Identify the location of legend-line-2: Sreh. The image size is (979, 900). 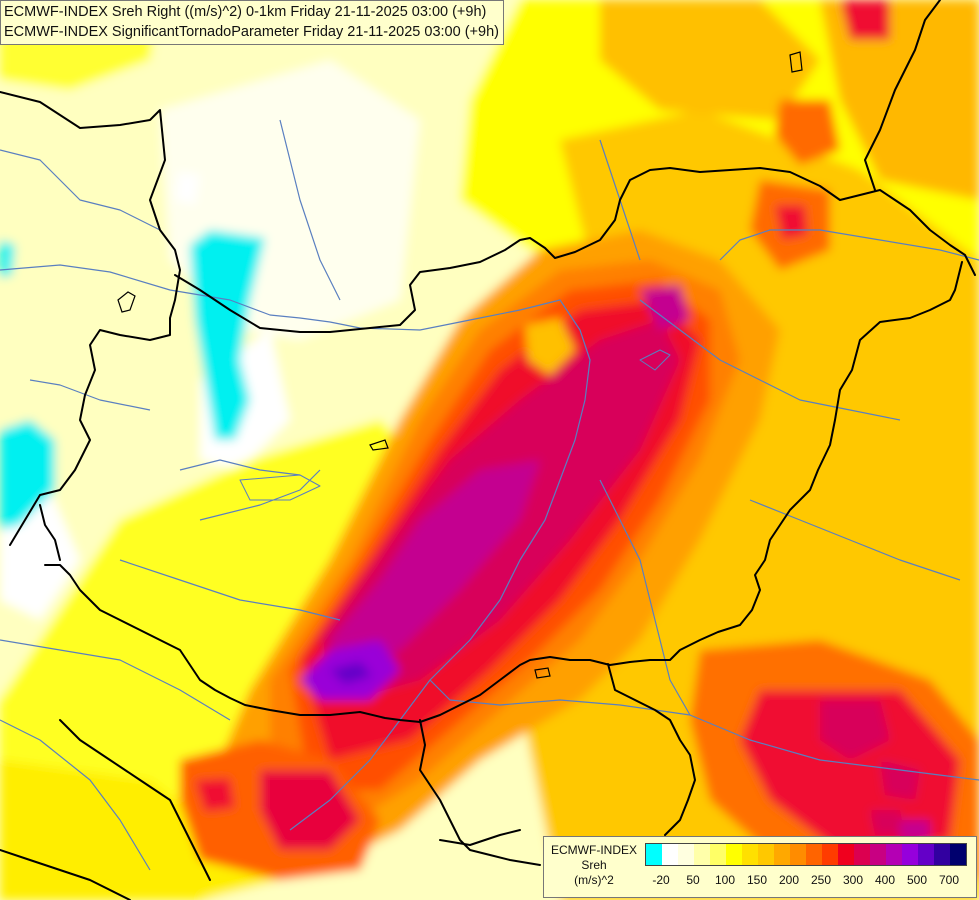
(594, 865).